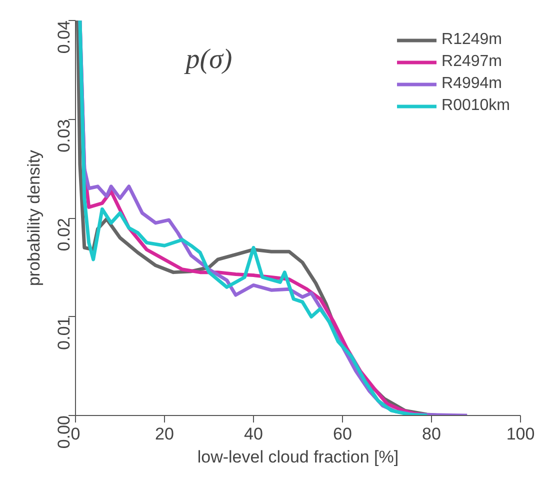  I want to click on y-tick-label: 0.03, so click(64, 135).